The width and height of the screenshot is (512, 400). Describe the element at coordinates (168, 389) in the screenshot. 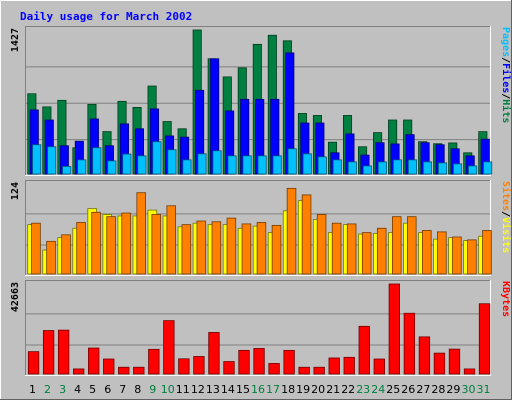

I see `day-label: 10` at that location.